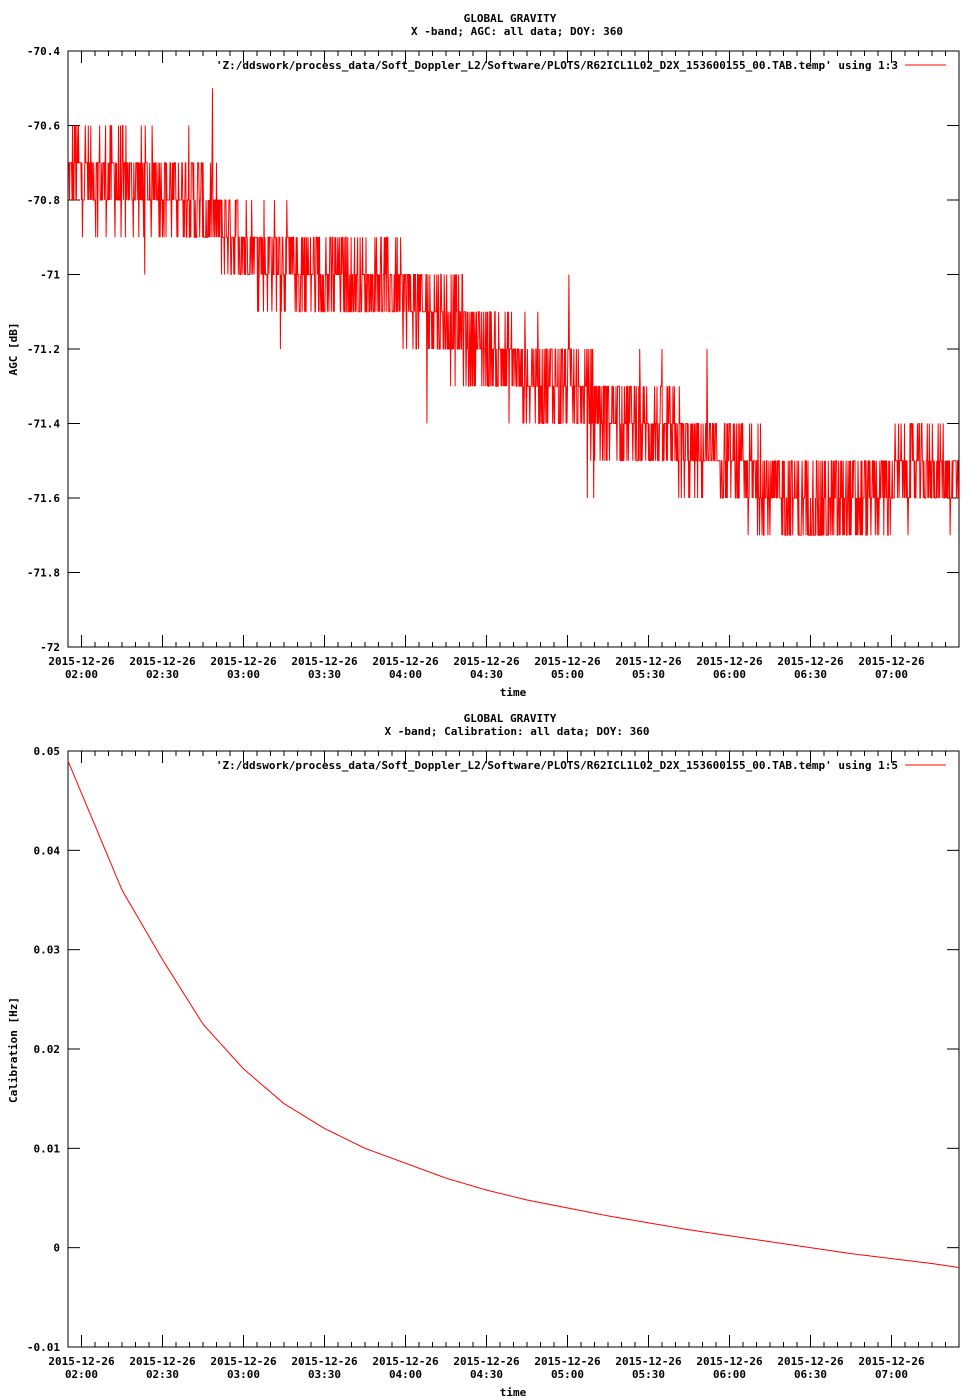  Describe the element at coordinates (43, 424) in the screenshot. I see `y-tick-label: -71.4` at that location.